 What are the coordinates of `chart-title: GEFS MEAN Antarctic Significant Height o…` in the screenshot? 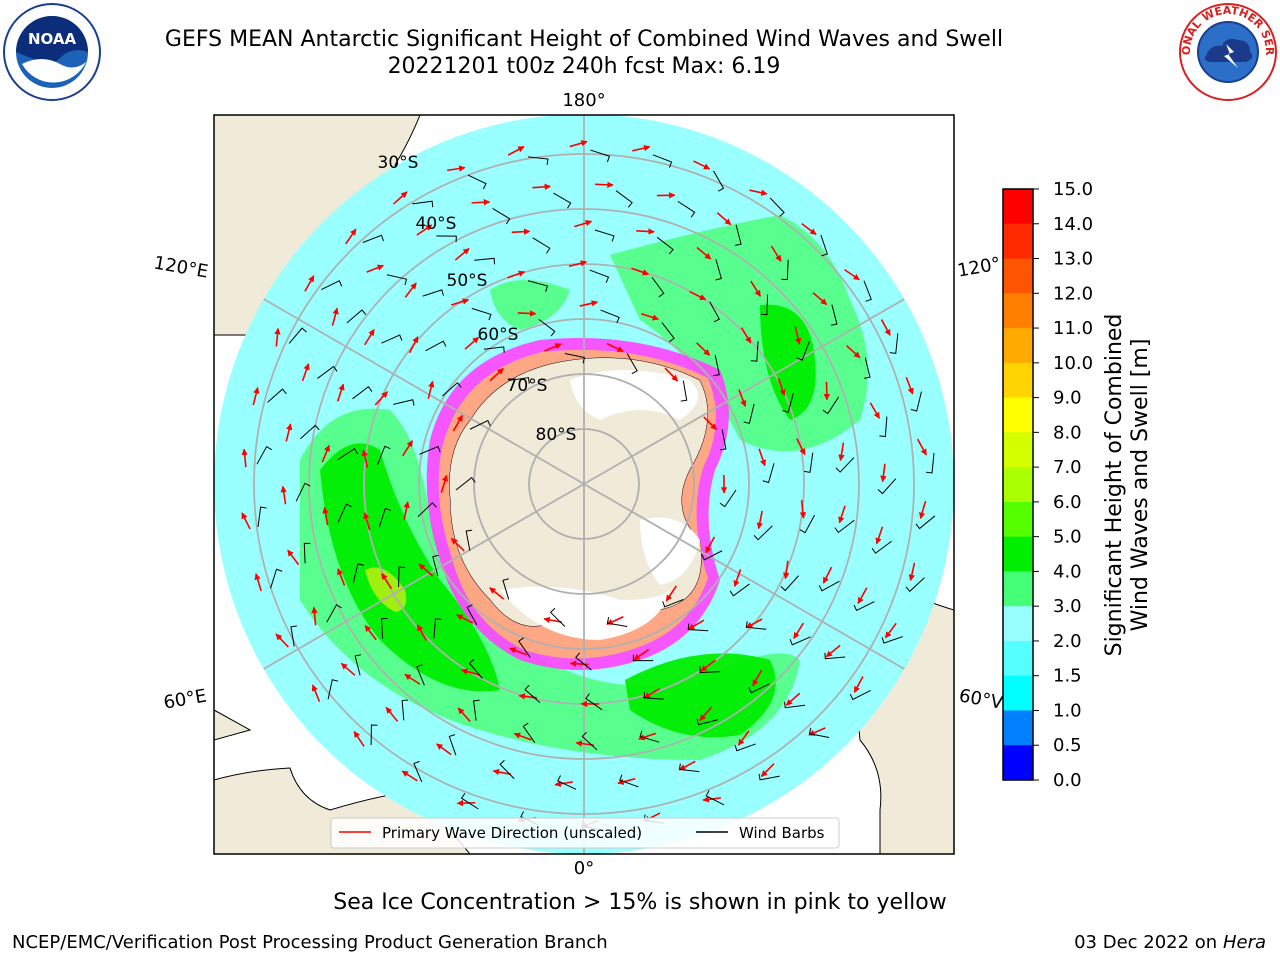 It's located at (584, 39).